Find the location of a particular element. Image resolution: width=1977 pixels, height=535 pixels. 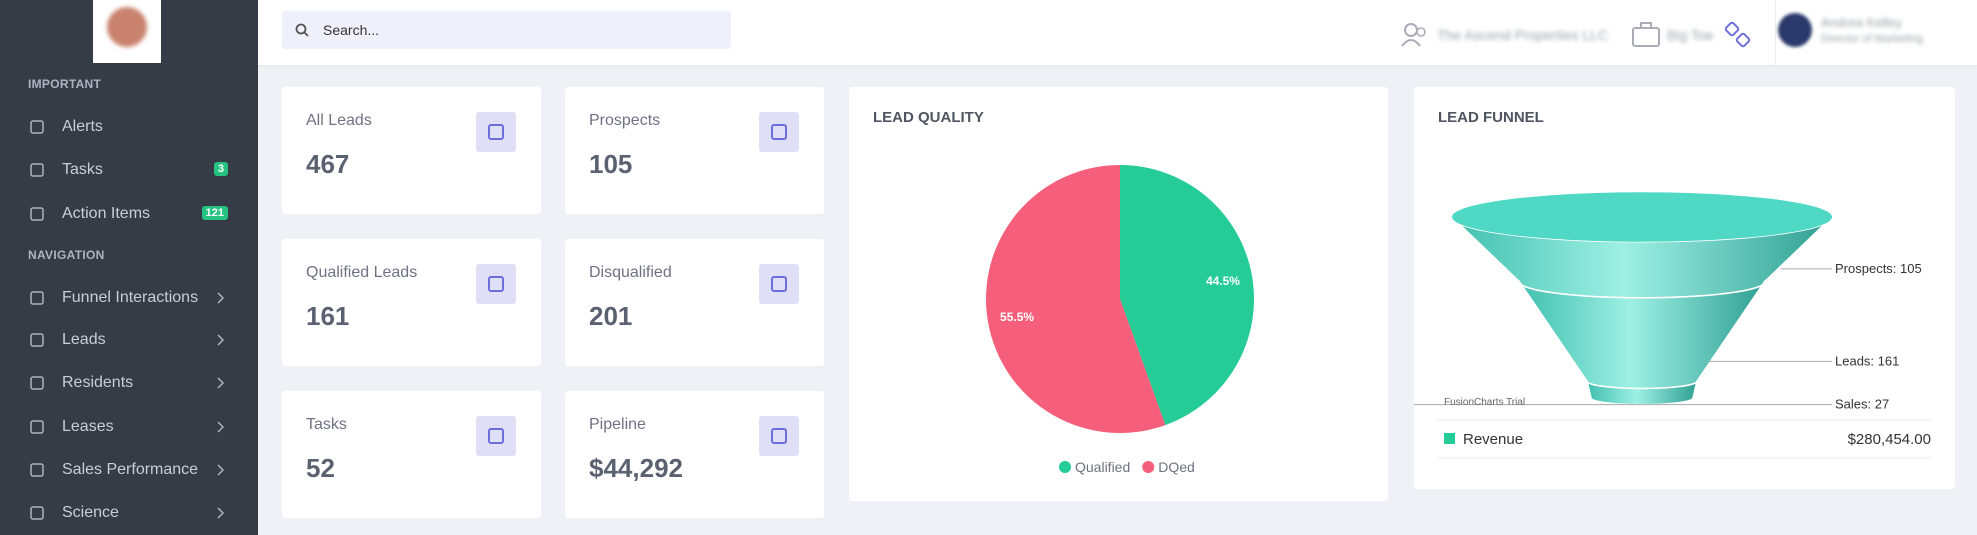

team-name: Big Toe is located at coordinates (1690, 35).